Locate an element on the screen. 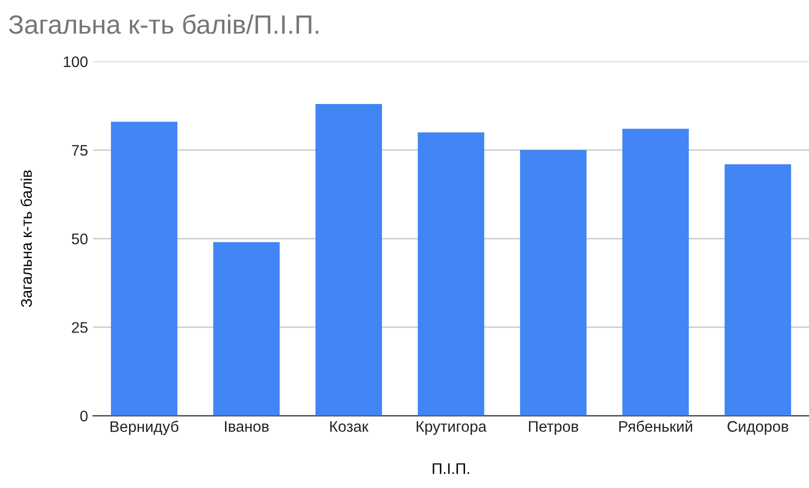  y-tick-label: 0 is located at coordinates (84, 416).